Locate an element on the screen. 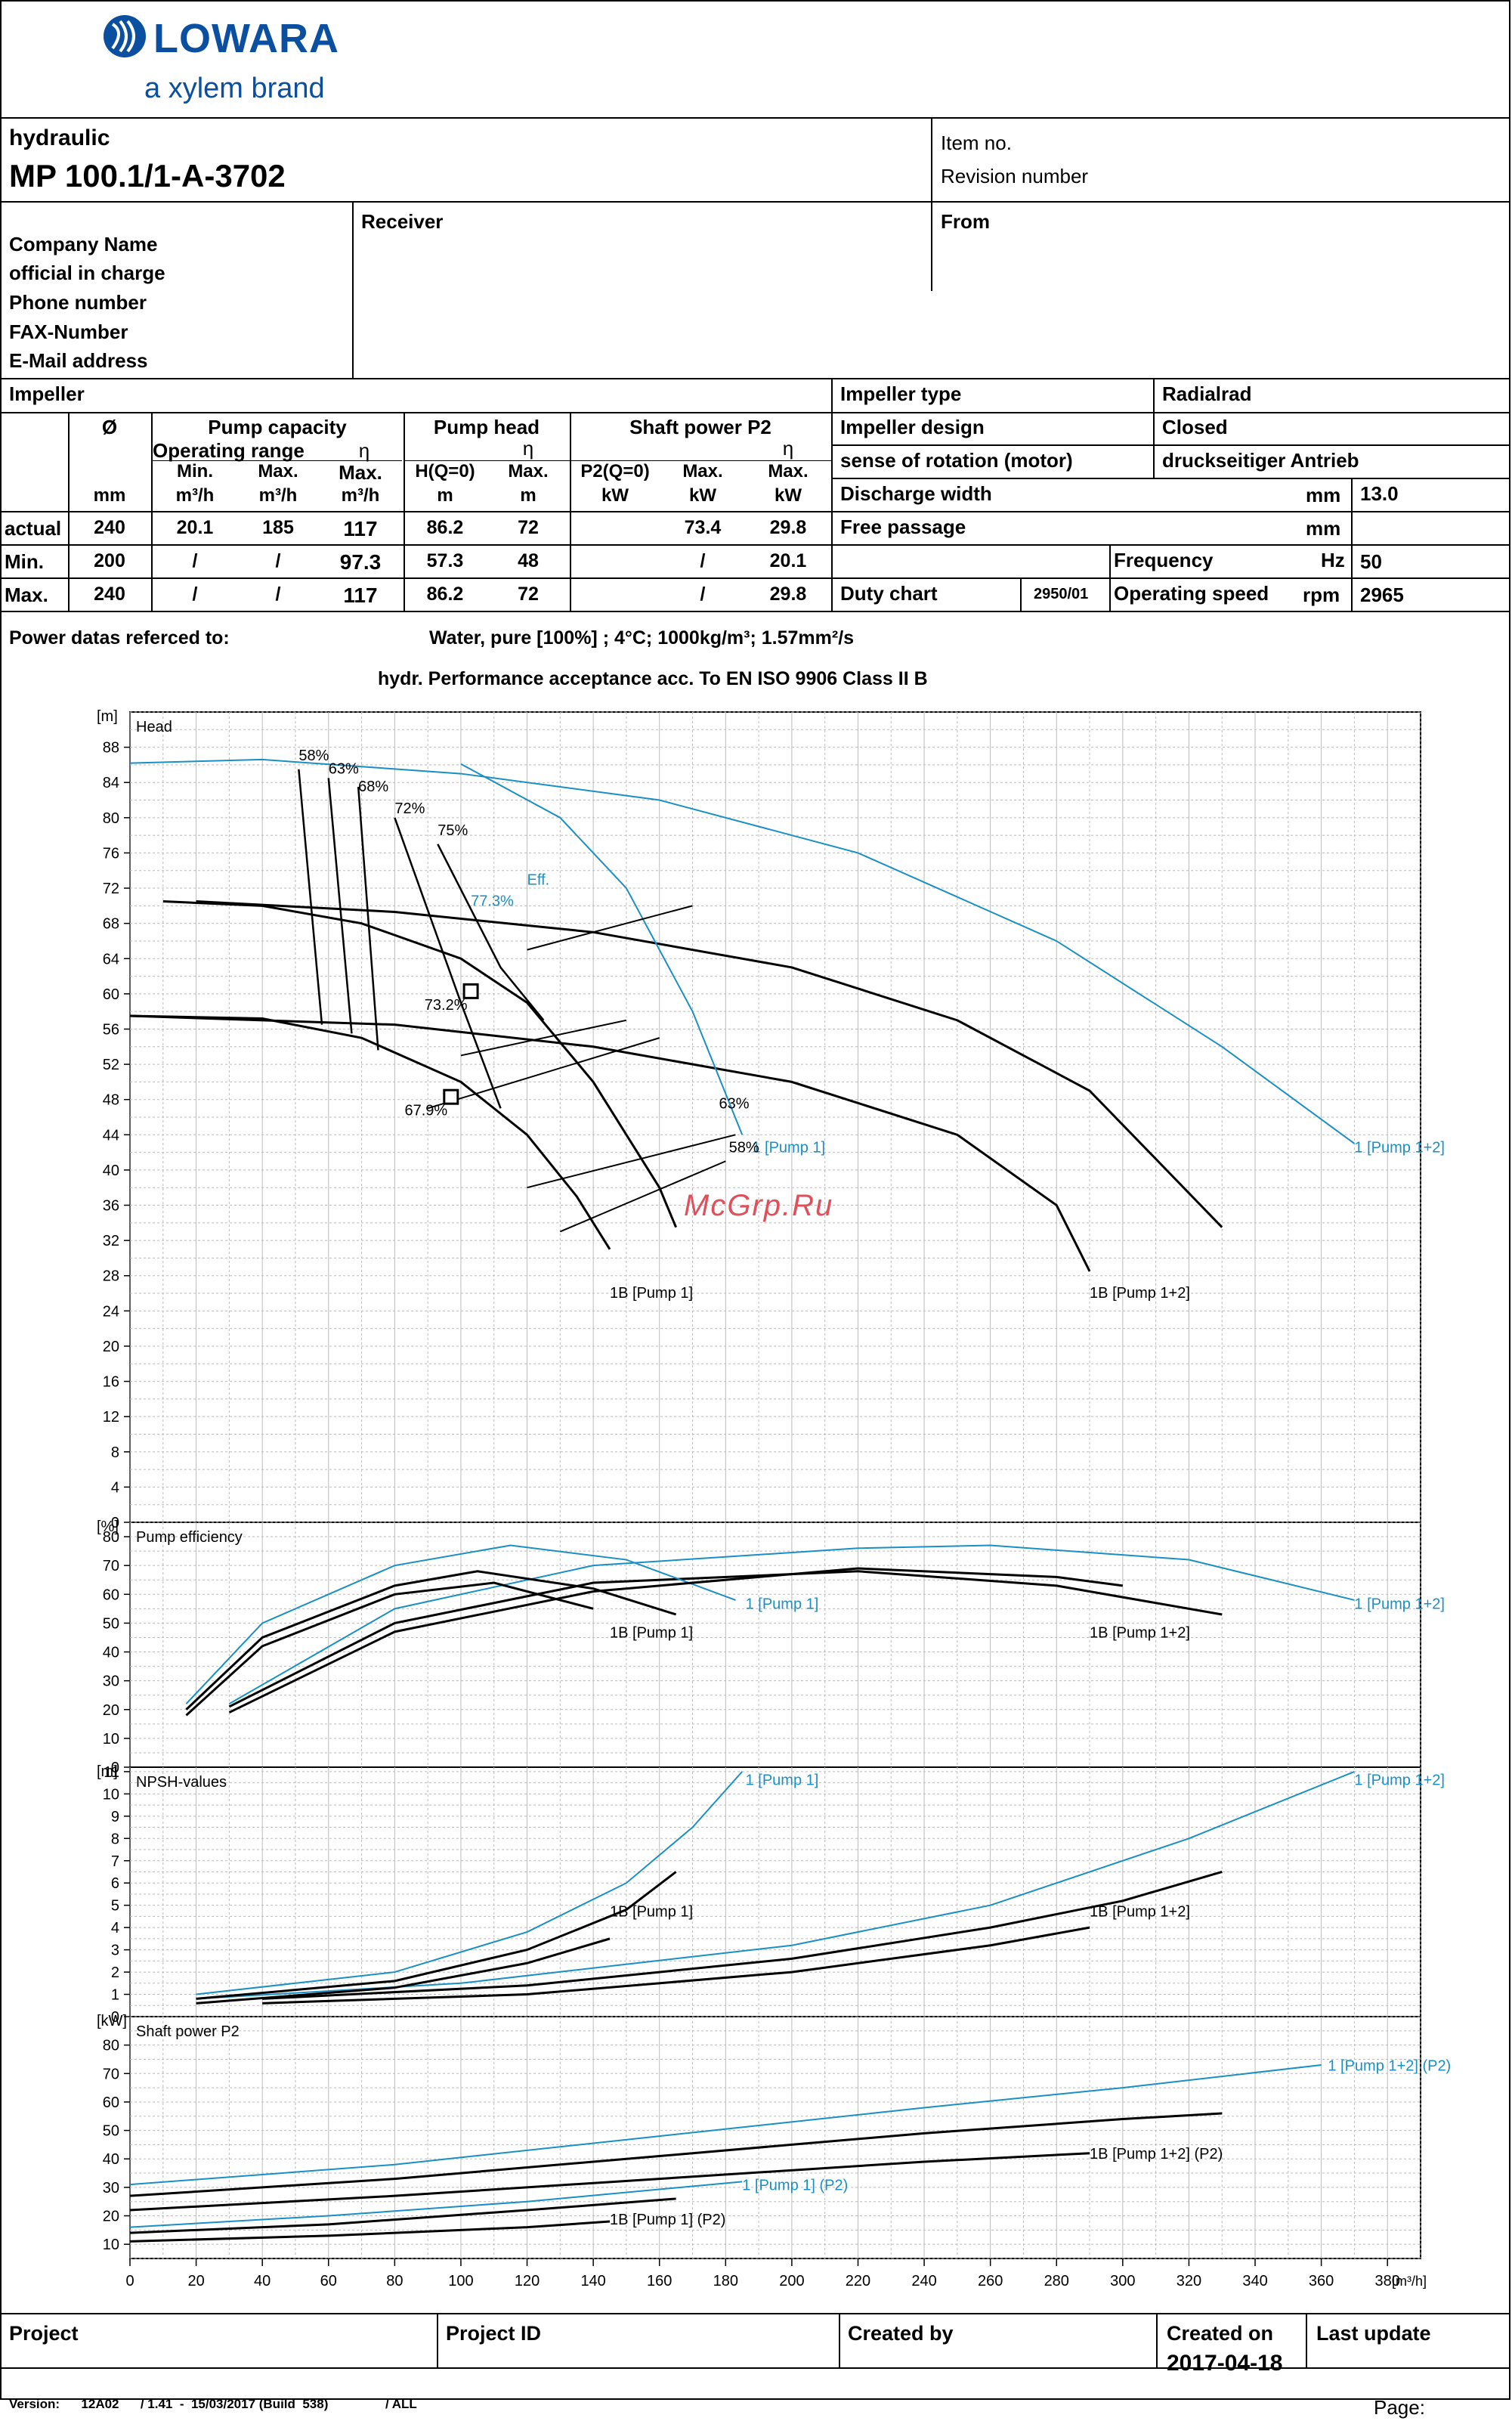  contact-label: Phone number is located at coordinates (78, 302).